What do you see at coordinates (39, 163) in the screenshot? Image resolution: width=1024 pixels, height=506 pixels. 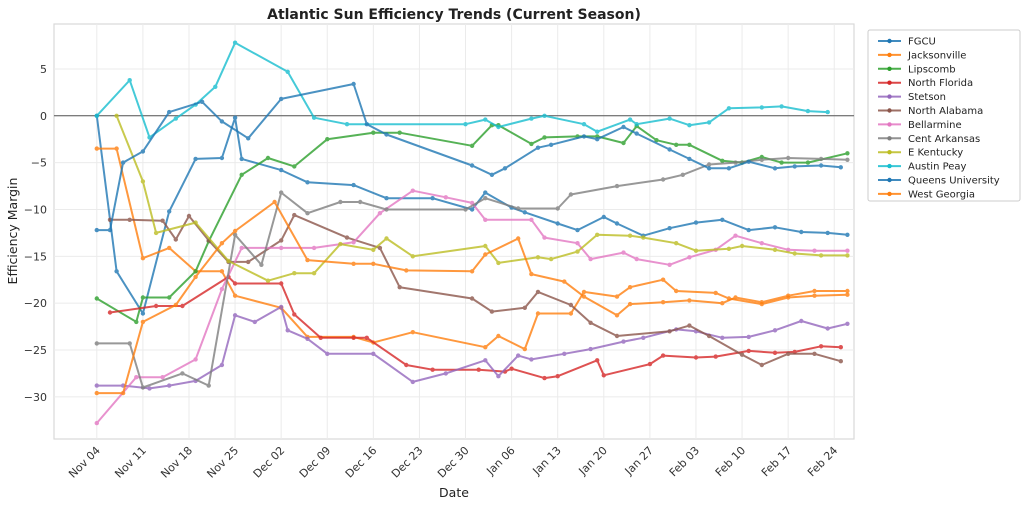 I see `y-tick-label: −5` at bounding box center [39, 163].